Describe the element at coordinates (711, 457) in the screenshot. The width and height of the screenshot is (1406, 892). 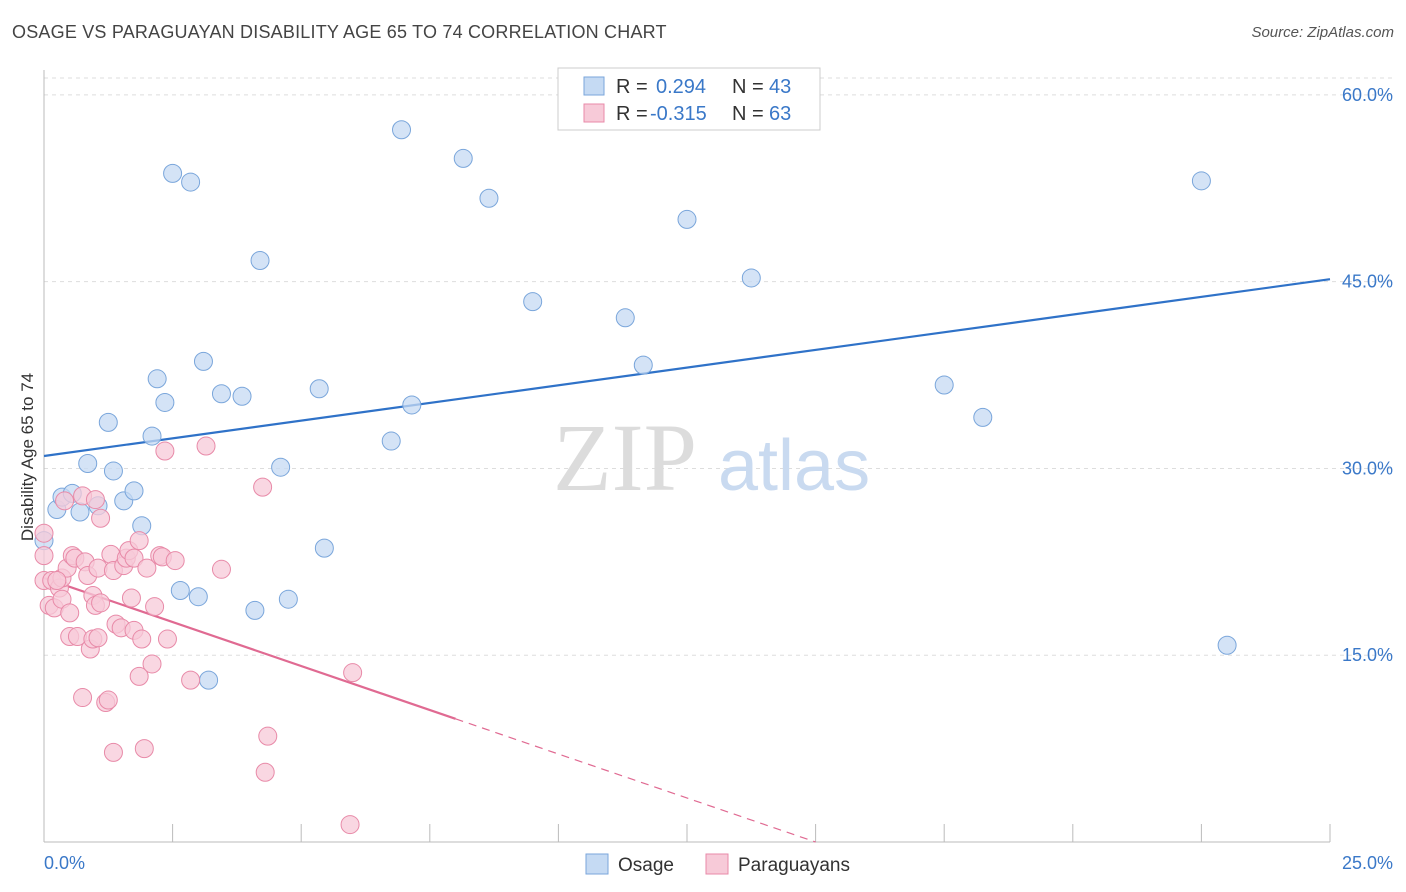
I see `watermark: ZIP atlas` at that location.